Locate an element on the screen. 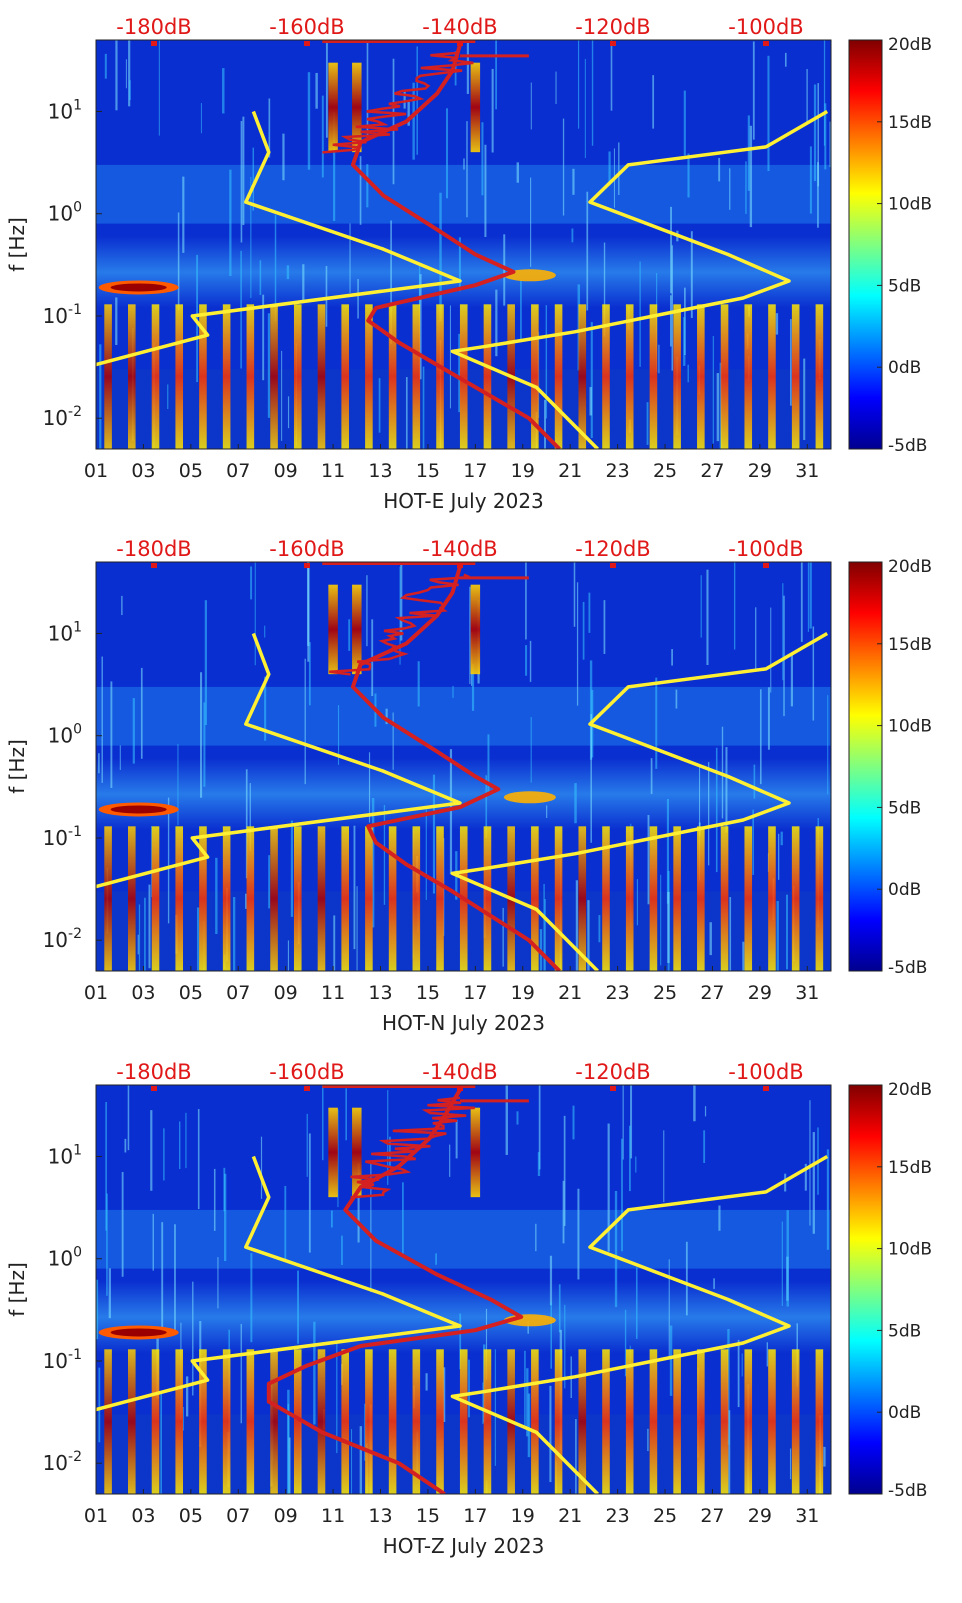  top-axis-label: -100dB is located at coordinates (765, 1072).